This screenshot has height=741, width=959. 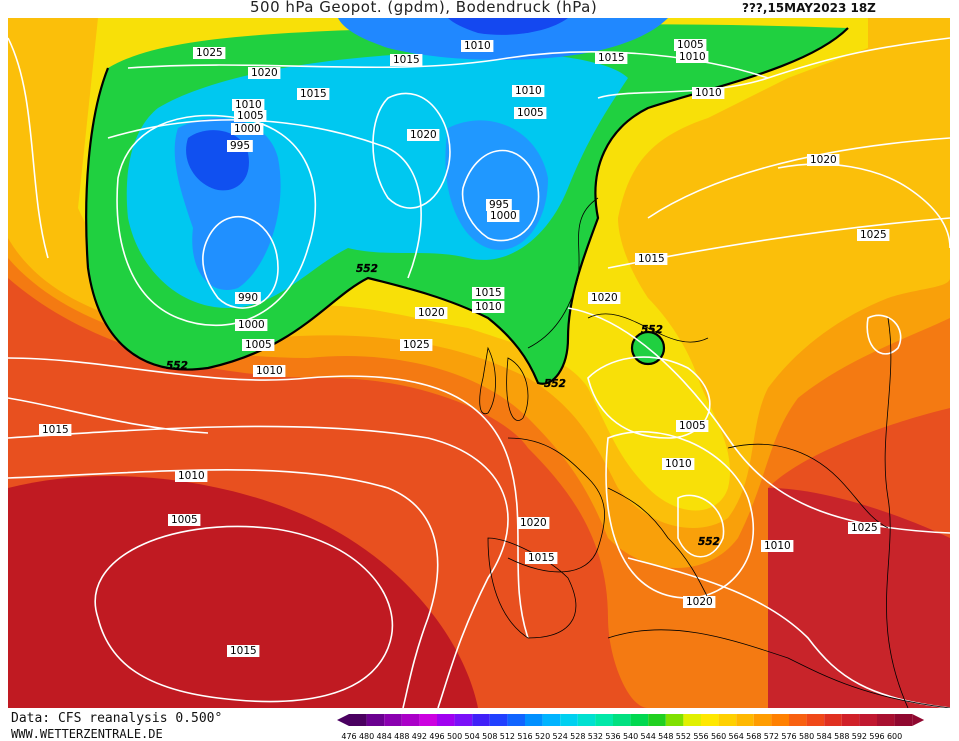 What do you see at coordinates (454, 736) in the screenshot?
I see `legend-tick-label: 500` at bounding box center [454, 736].